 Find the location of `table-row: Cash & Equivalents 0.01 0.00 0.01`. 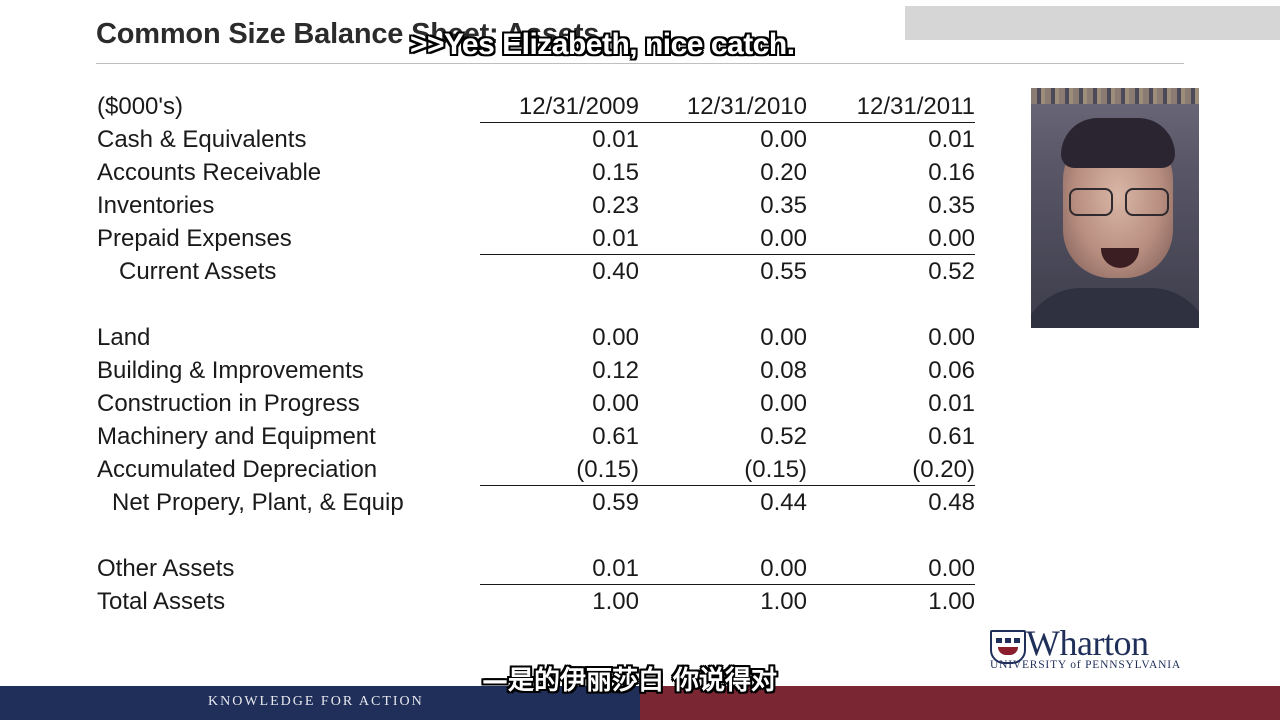

table-row: Cash & Equivalents 0.01 0.00 0.01 is located at coordinates (536, 139).